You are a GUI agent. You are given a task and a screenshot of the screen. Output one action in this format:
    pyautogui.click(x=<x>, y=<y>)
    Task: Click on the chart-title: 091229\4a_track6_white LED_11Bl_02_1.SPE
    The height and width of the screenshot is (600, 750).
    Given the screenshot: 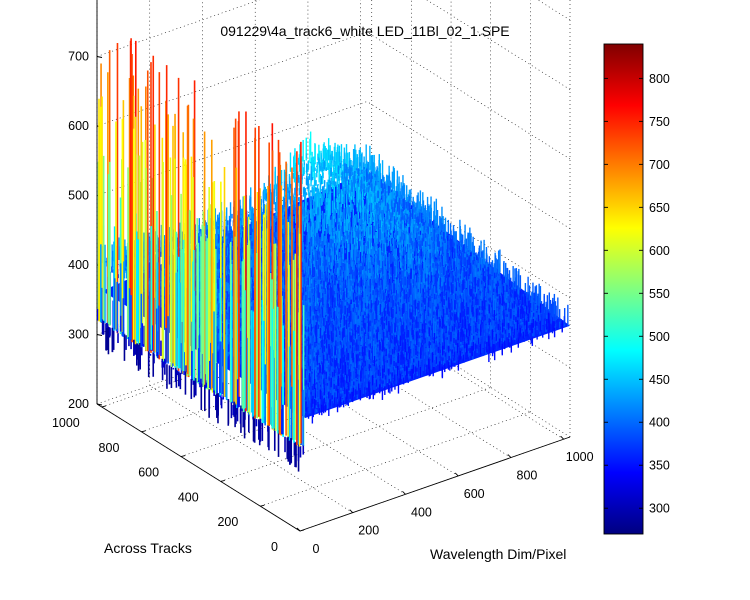 What is the action you would take?
    pyautogui.click(x=364, y=31)
    